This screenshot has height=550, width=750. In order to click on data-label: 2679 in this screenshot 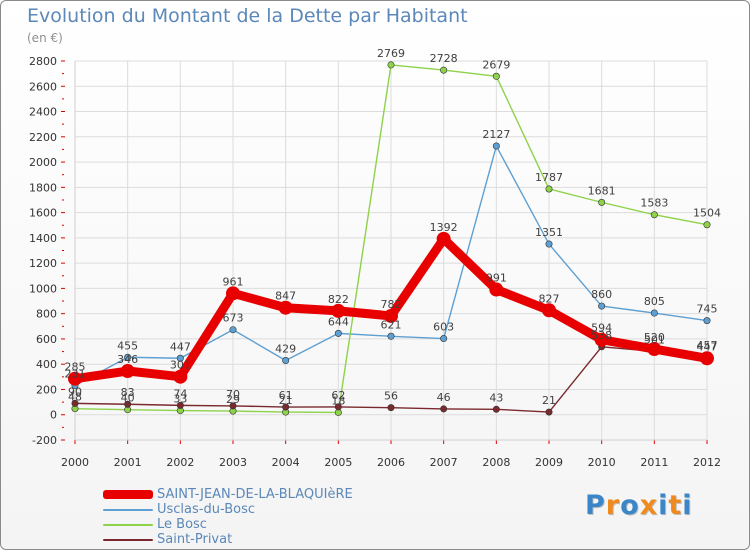, I will do `click(496, 64)`.